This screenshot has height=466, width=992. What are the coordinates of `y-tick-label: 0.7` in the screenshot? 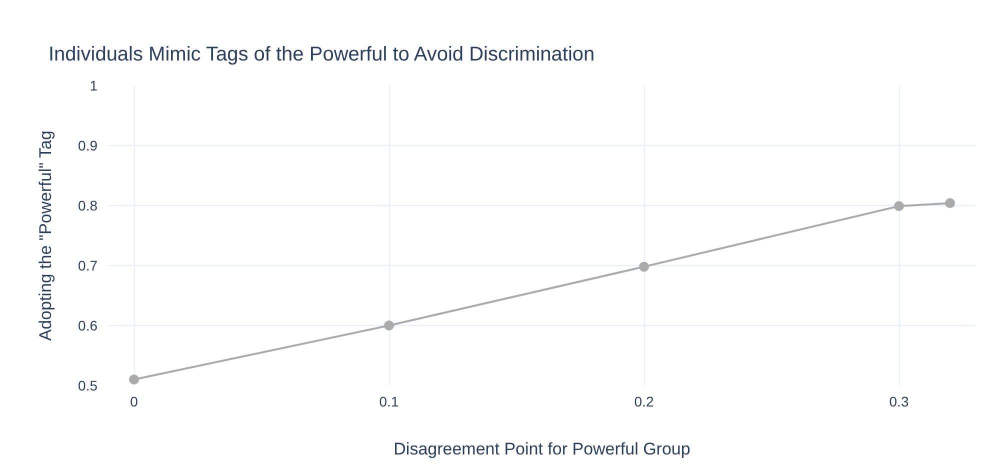 It's located at (88, 266).